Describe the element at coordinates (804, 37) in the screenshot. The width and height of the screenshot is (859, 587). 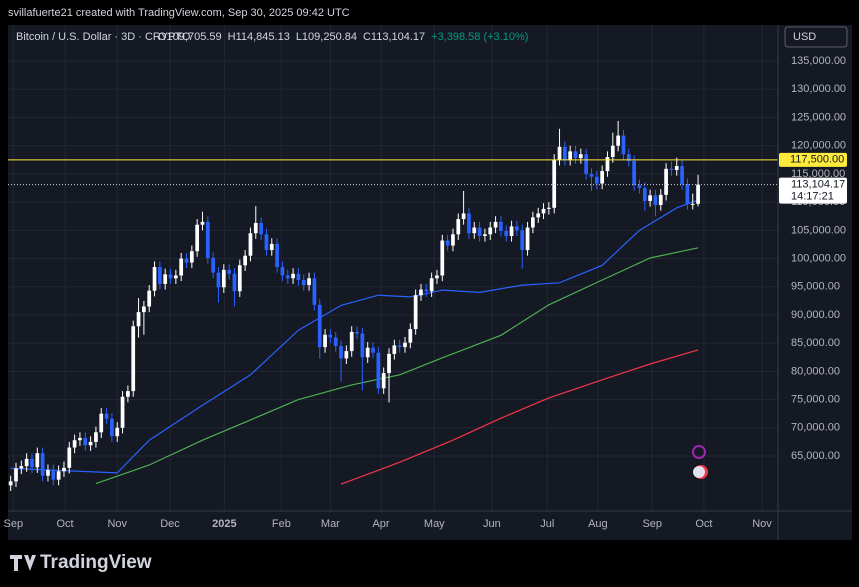
I see `currency: USD` at that location.